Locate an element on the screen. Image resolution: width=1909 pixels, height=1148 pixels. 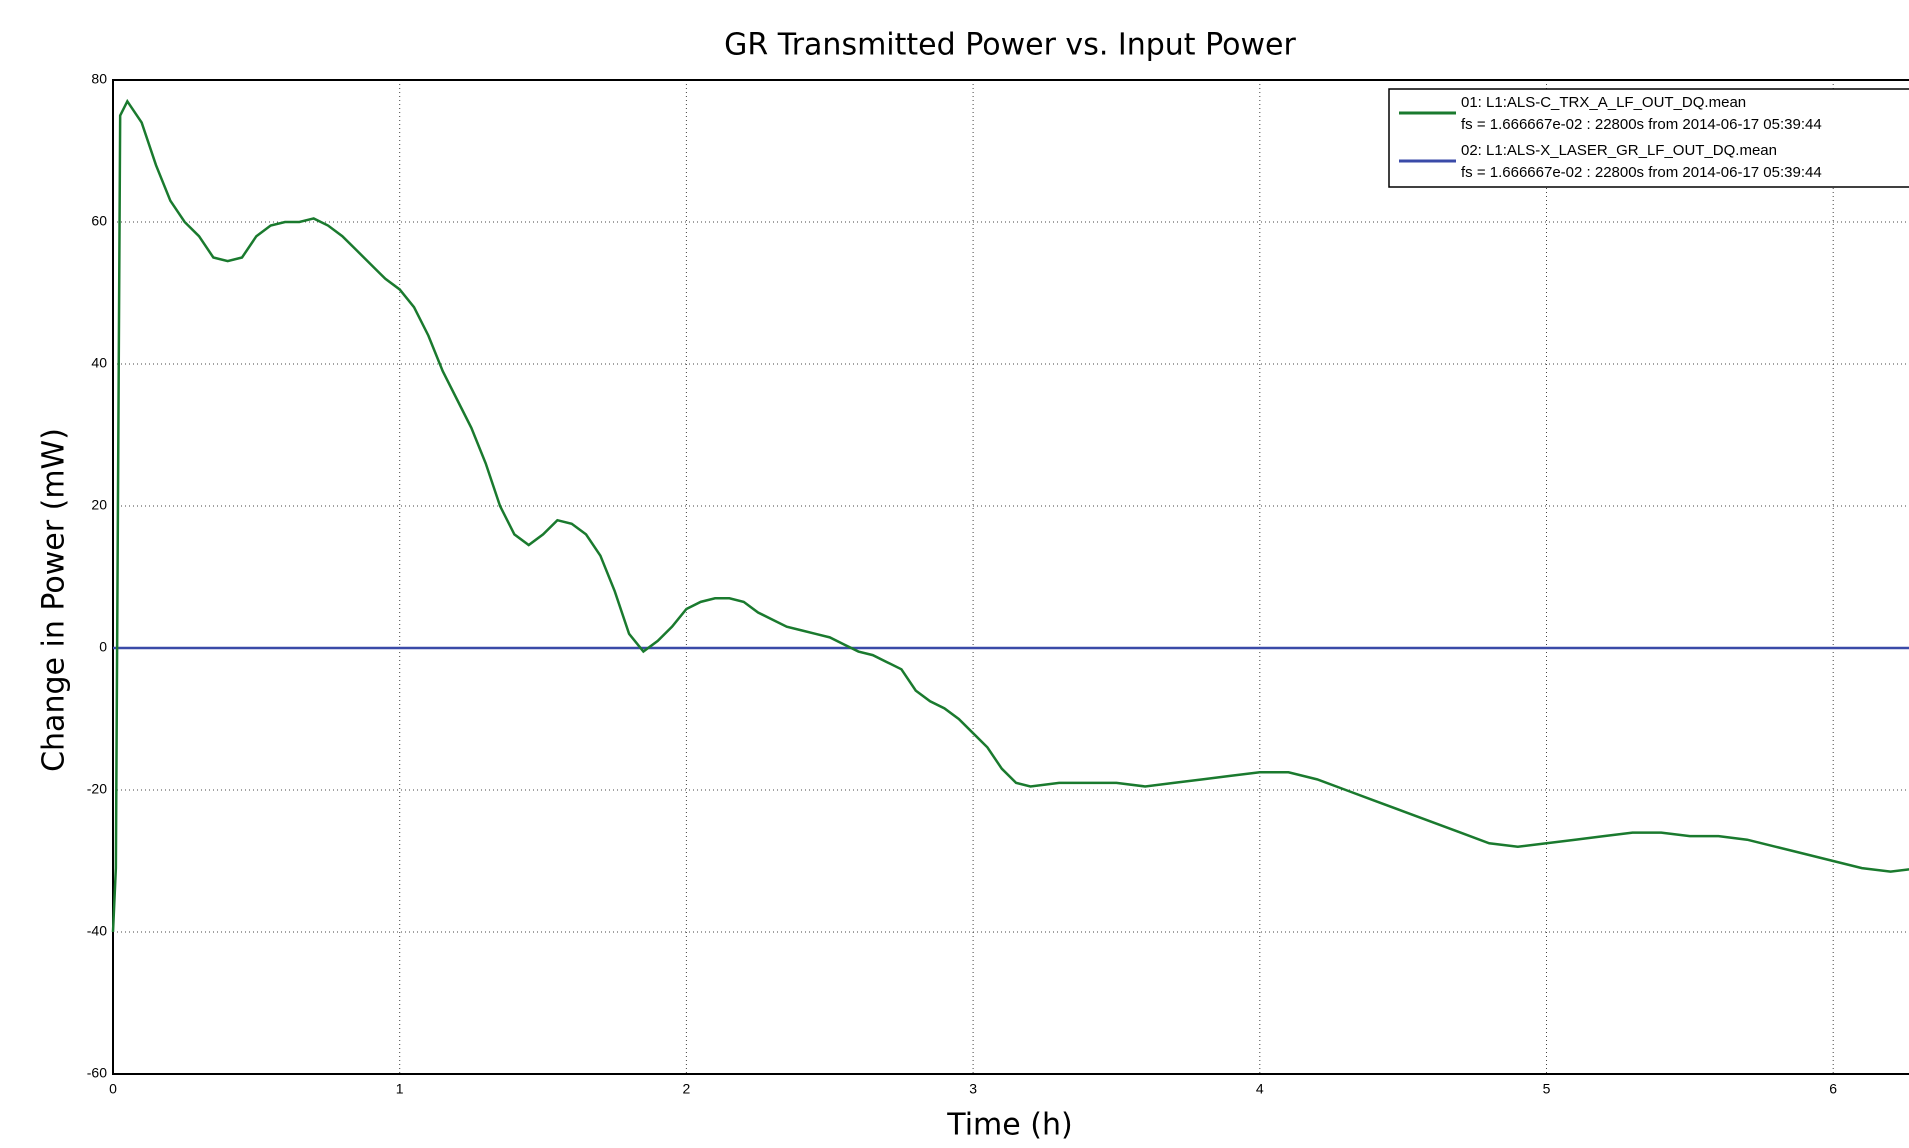
y-tick-label: -40 is located at coordinates (97, 931).